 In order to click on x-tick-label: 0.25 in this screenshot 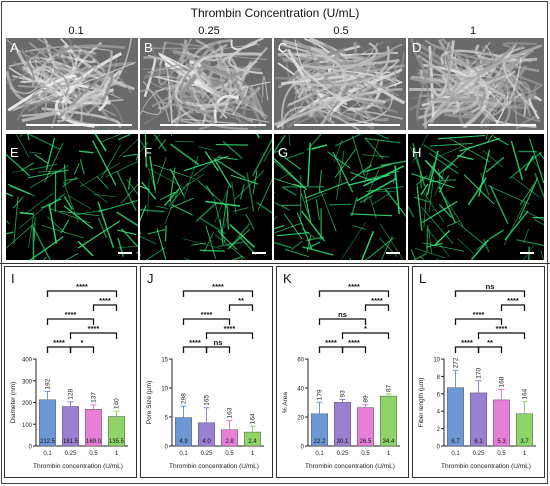, I will do `click(343, 454)`.